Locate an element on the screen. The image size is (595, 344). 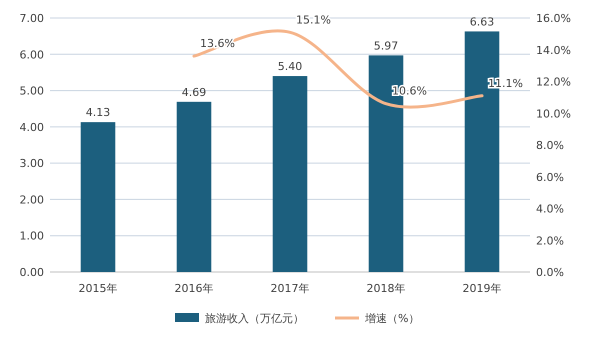
y-tick-label: 0.00 is located at coordinates (32, 272).